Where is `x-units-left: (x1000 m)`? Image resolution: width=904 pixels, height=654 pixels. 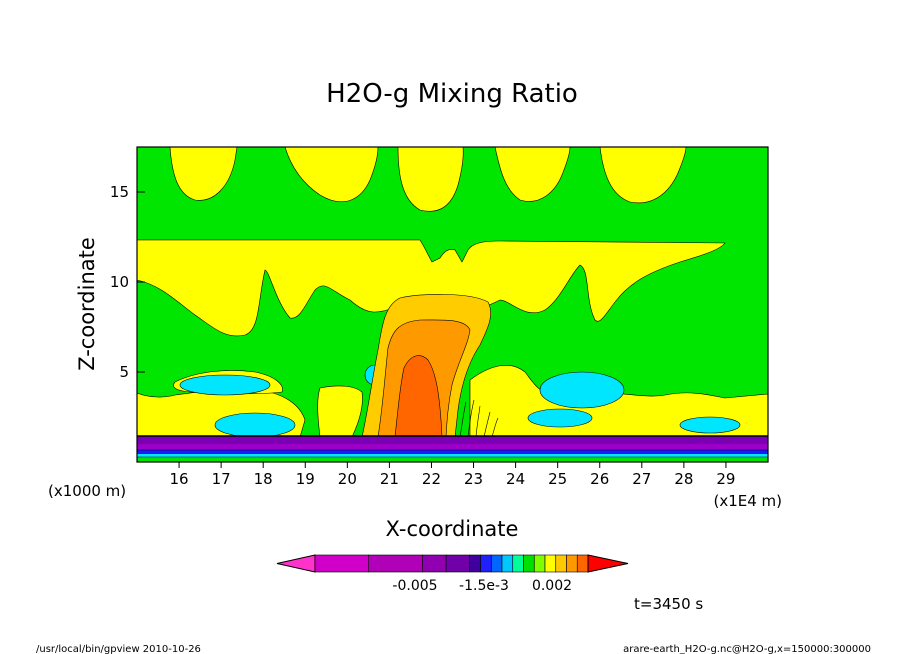
x-units-left: (x1000 m) is located at coordinates (87, 491).